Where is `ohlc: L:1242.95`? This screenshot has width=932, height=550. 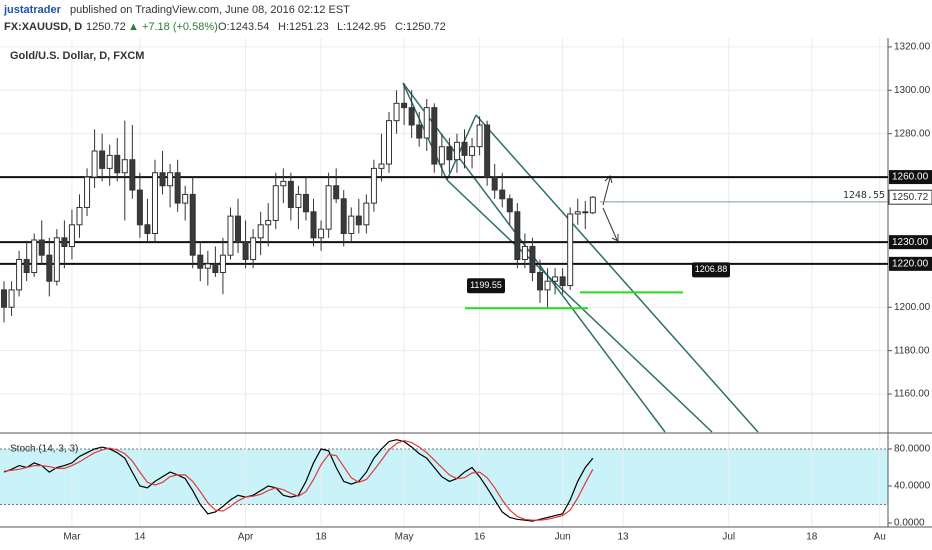 ohlc: L:1242.95 is located at coordinates (361, 27).